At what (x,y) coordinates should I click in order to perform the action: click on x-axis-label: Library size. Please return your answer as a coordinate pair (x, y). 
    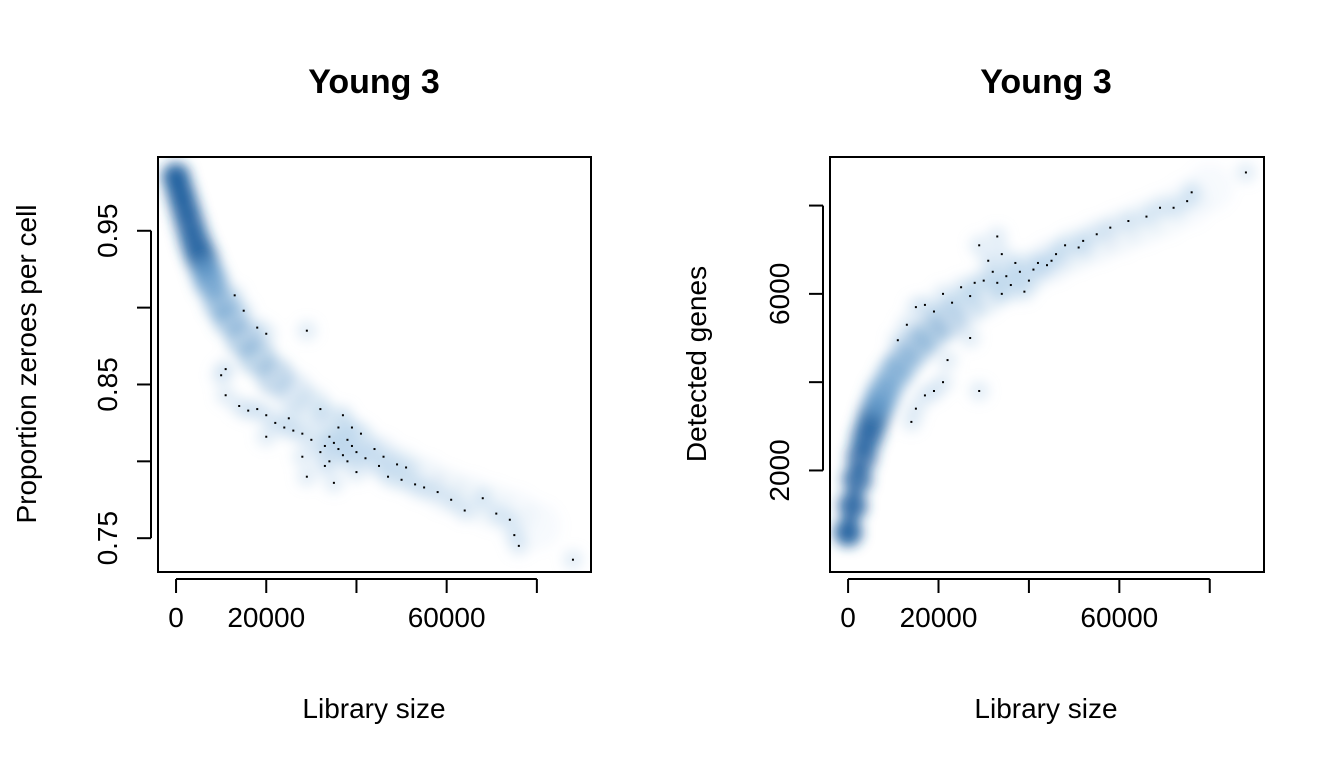
    Looking at the image, I should click on (373, 708).